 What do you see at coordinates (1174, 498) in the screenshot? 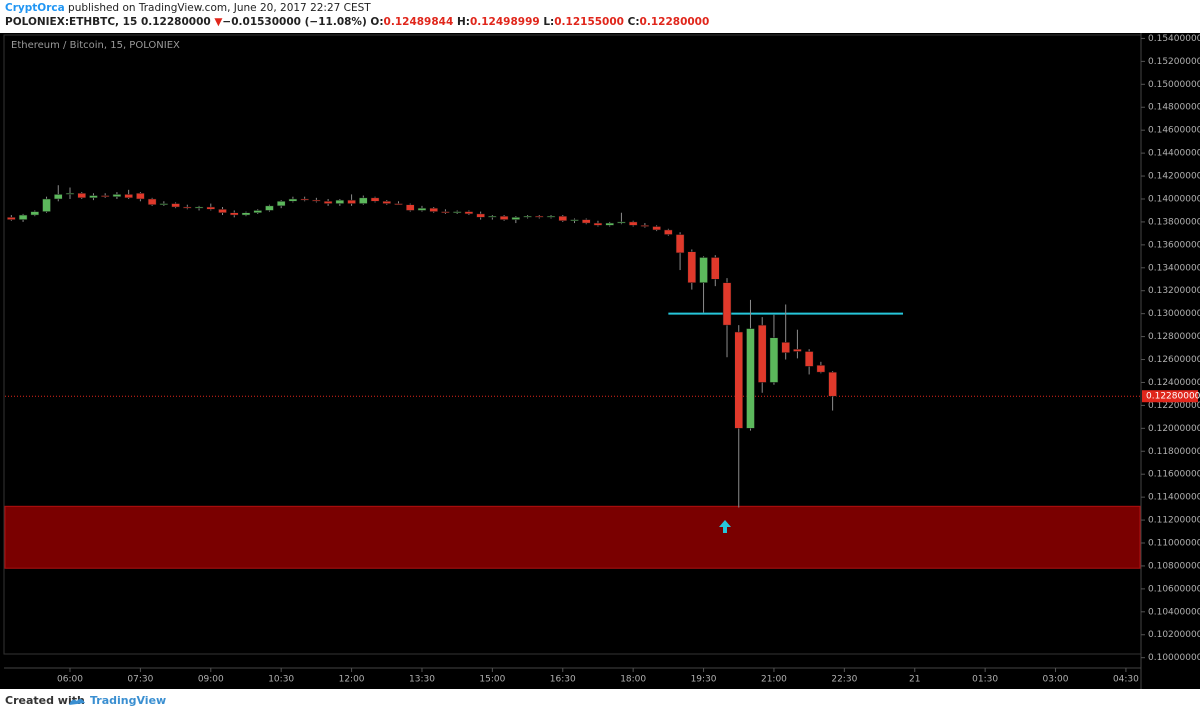
I see `y-tick-label: 0.11400000` at bounding box center [1174, 498].